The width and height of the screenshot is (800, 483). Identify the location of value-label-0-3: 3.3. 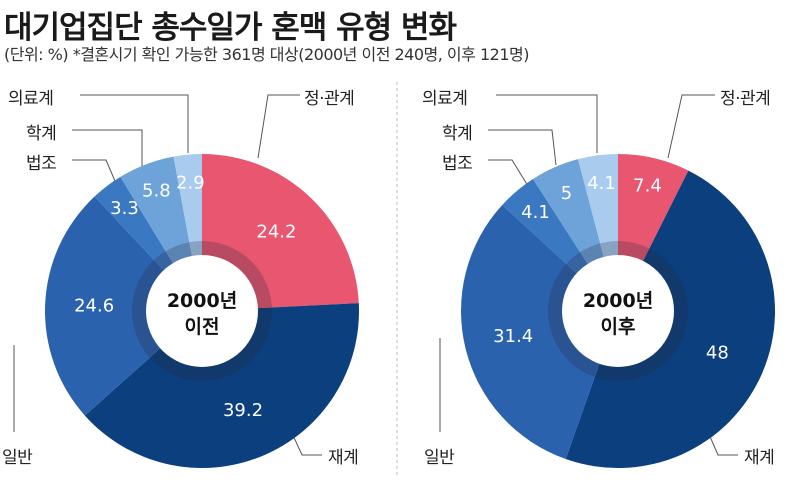
(124, 208).